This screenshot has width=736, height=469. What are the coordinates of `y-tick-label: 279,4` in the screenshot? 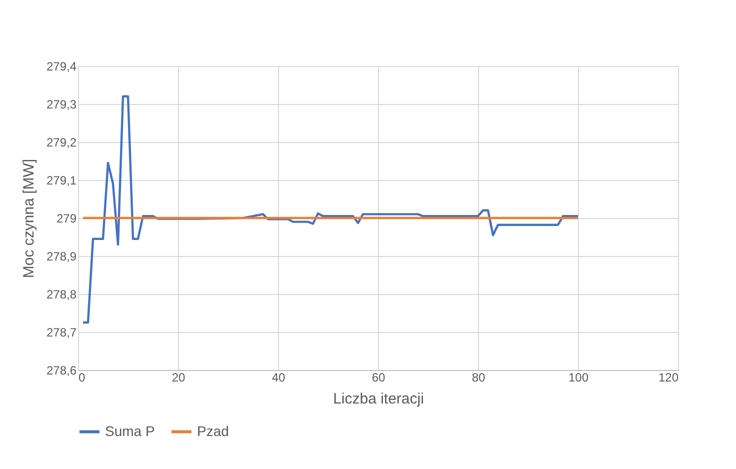 It's located at (61, 67).